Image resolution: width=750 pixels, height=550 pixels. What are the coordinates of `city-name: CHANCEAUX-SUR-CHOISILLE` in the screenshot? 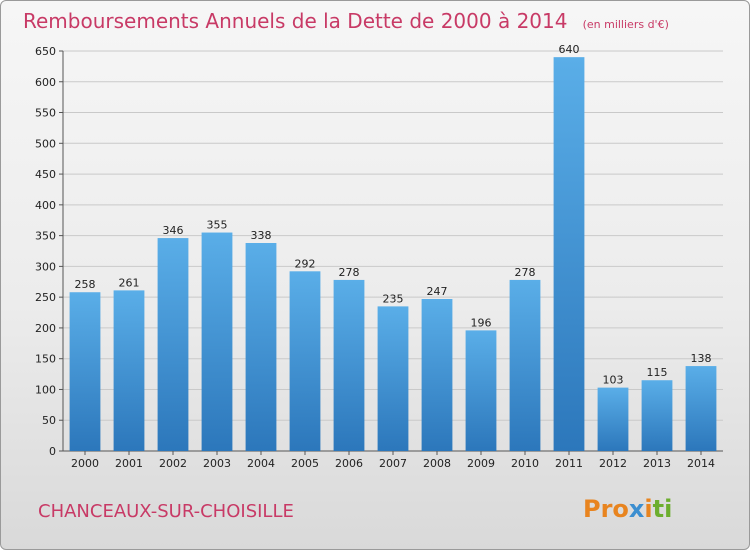 It's located at (166, 511).